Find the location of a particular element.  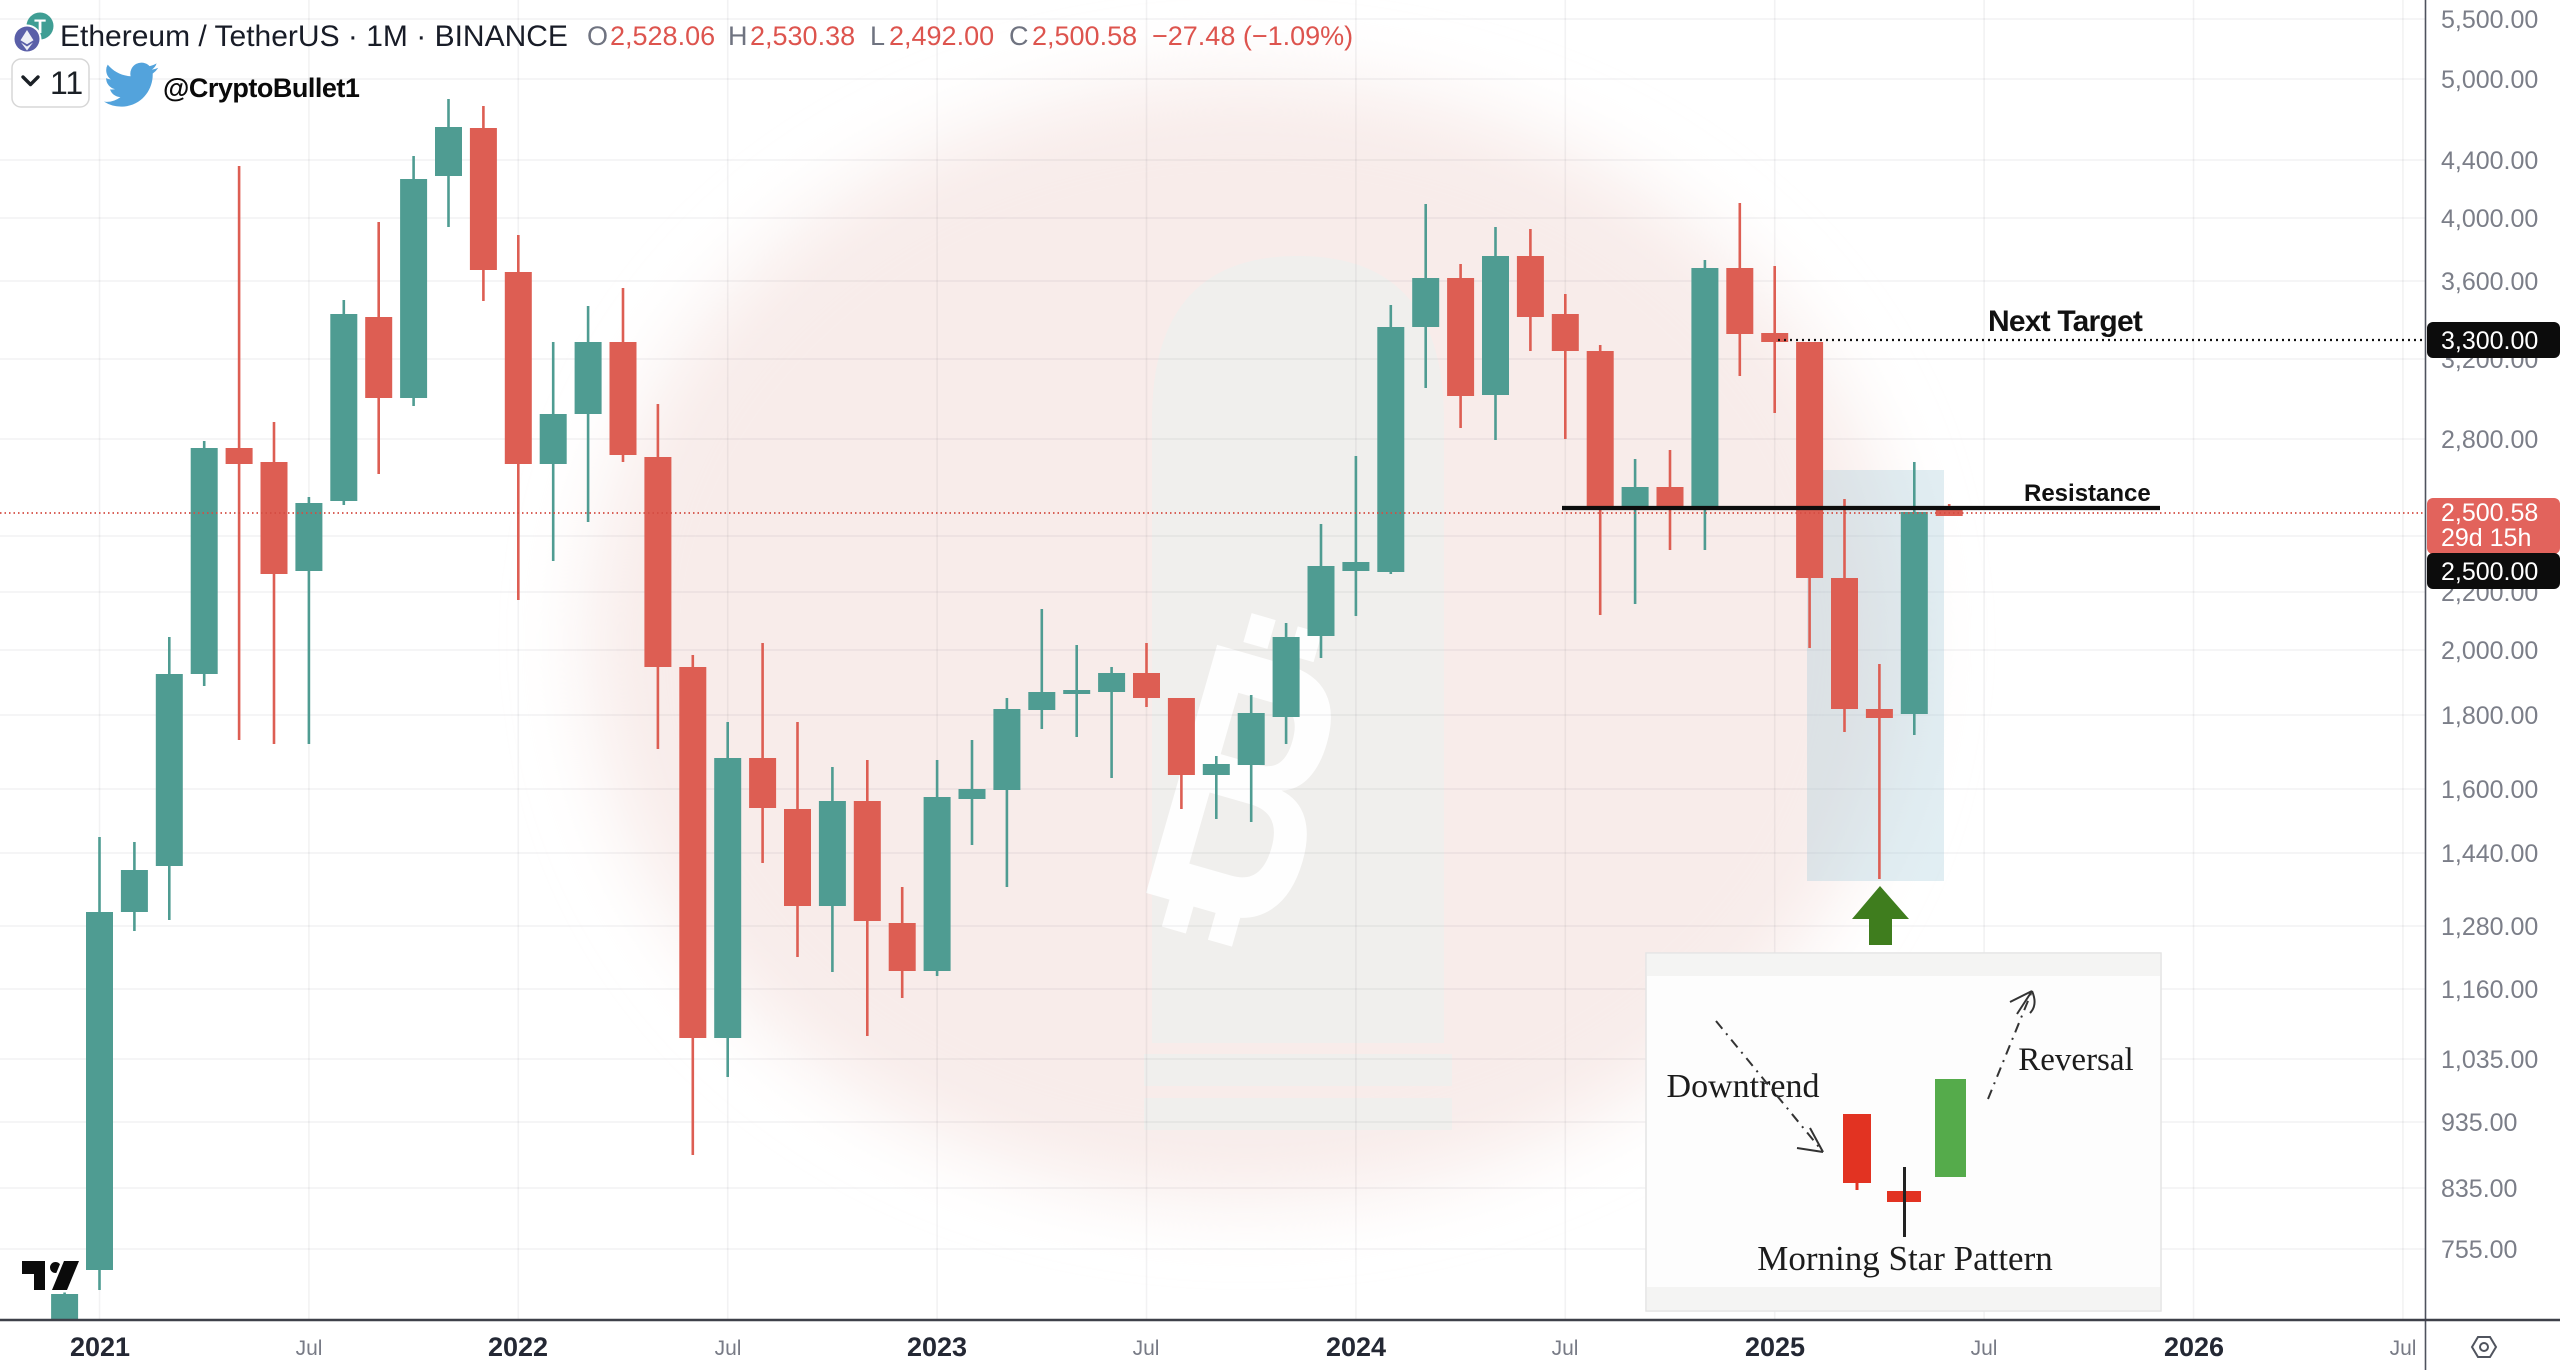

svg-text: 2025 is located at coordinates (1775, 1347).